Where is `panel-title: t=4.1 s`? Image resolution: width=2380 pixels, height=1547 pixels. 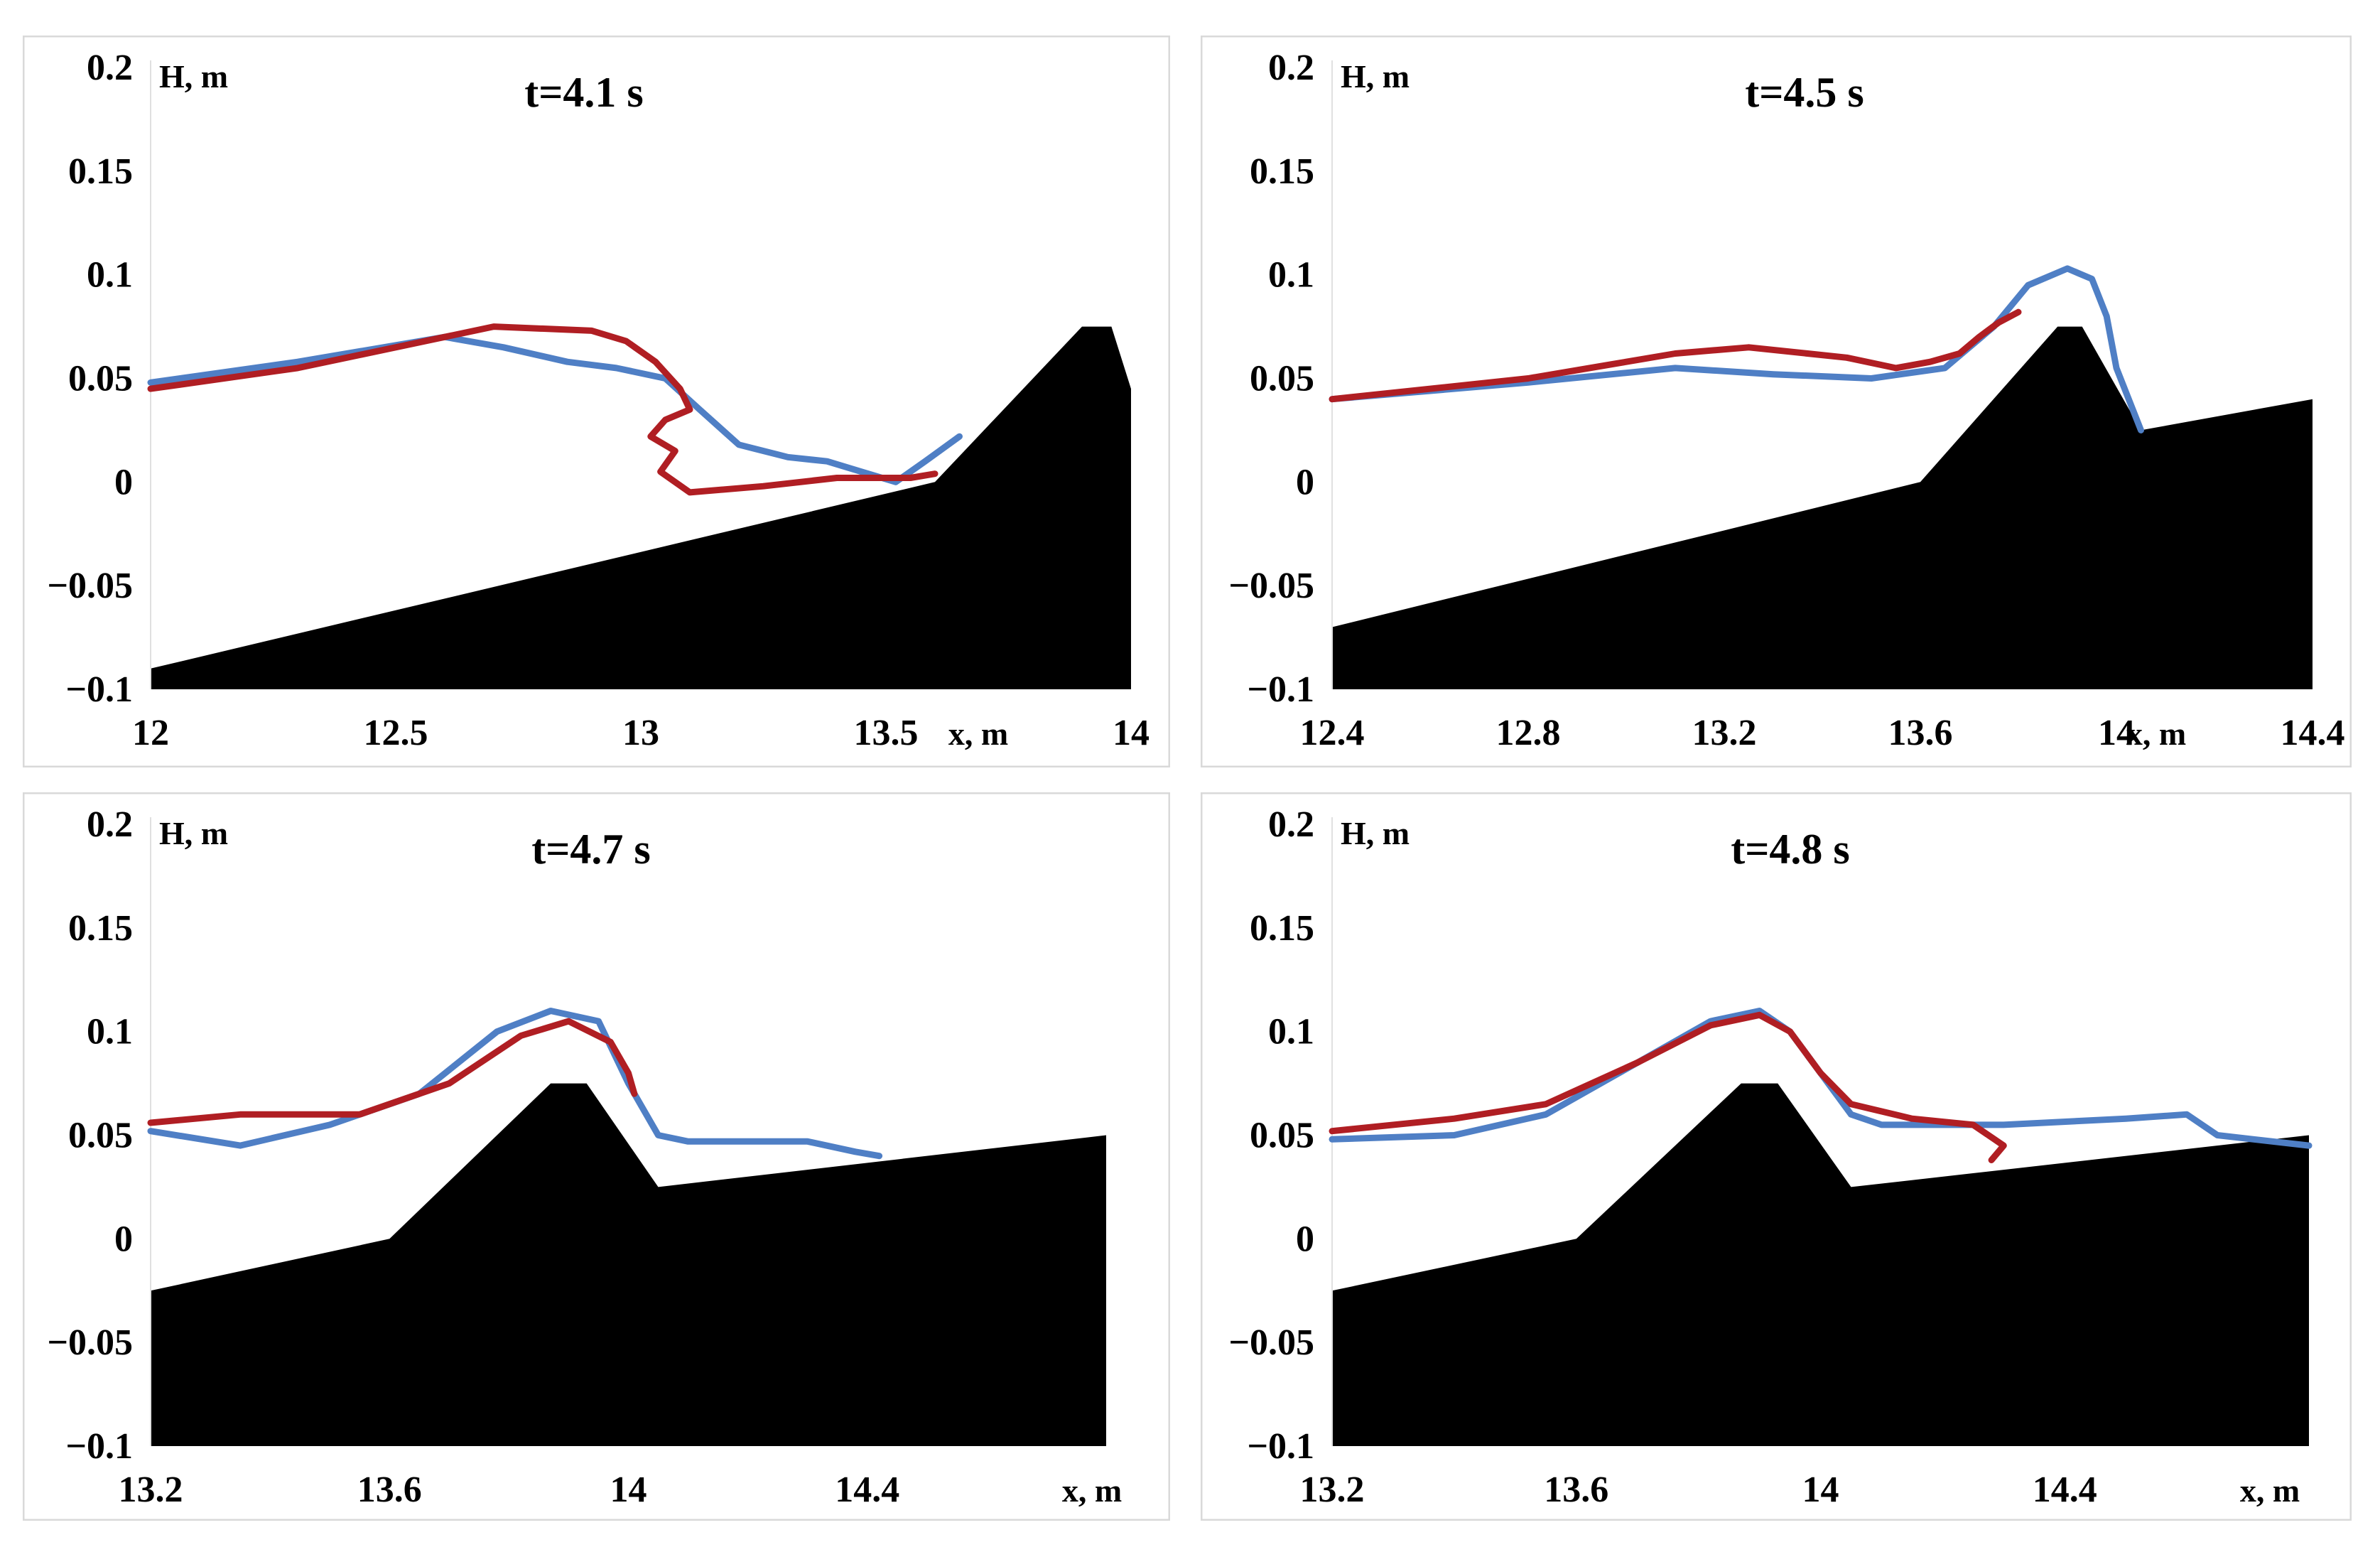 panel-title: t=4.1 s is located at coordinates (584, 93).